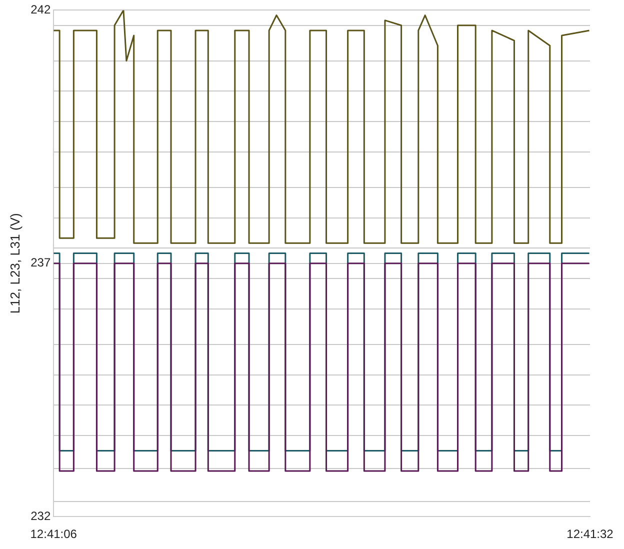 This screenshot has height=549, width=624. What do you see at coordinates (14, 263) in the screenshot?
I see `y-axis-title: L12, L23, L31 (V)` at bounding box center [14, 263].